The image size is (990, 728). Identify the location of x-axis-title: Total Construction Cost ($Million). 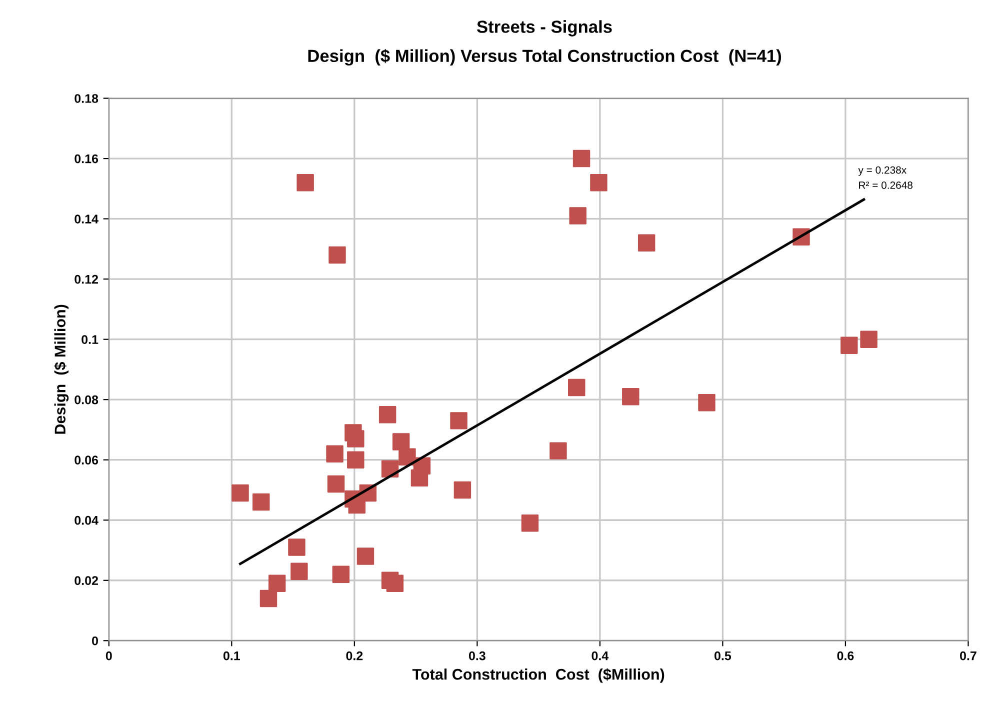
(538, 675).